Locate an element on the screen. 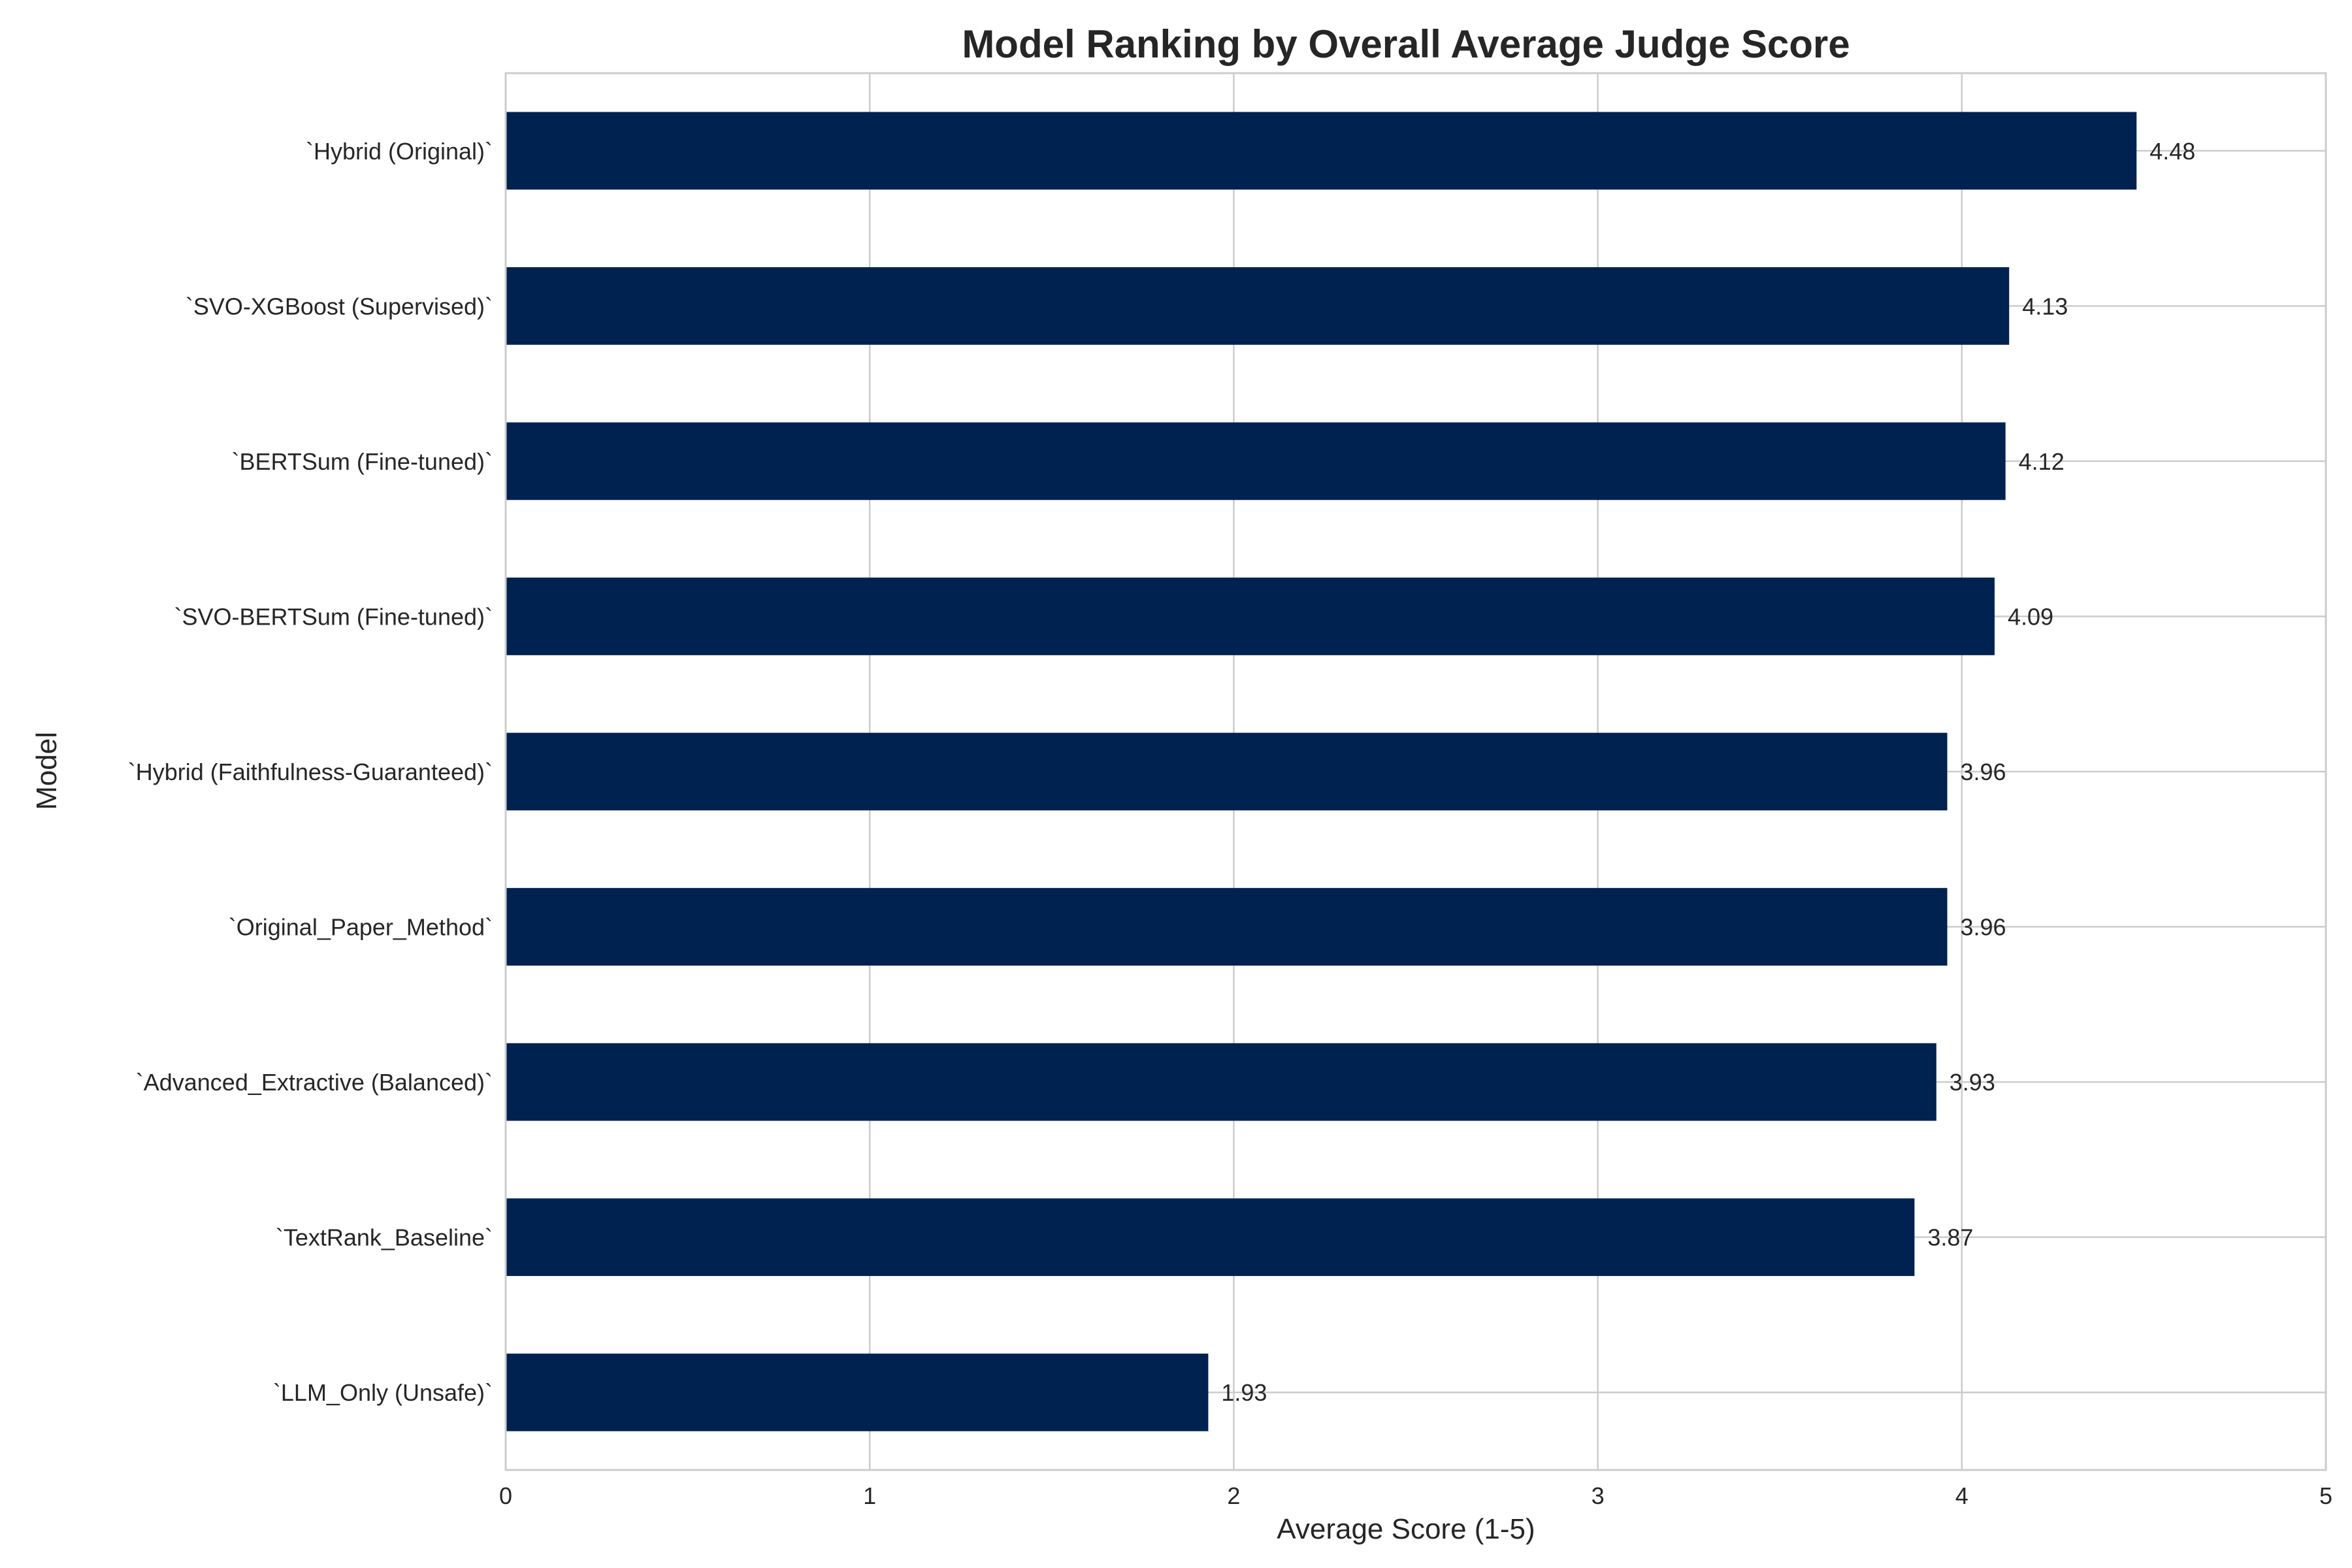 The height and width of the screenshot is (1568, 2352). x-tick-label: 2 is located at coordinates (1233, 1495).